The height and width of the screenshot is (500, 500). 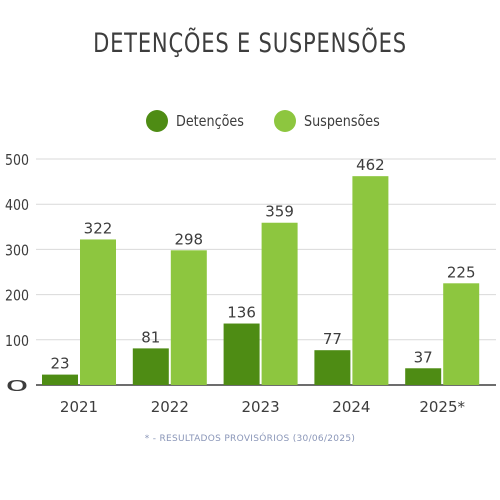 What do you see at coordinates (351, 407) in the screenshot?
I see `x-tick-label: 2024` at bounding box center [351, 407].